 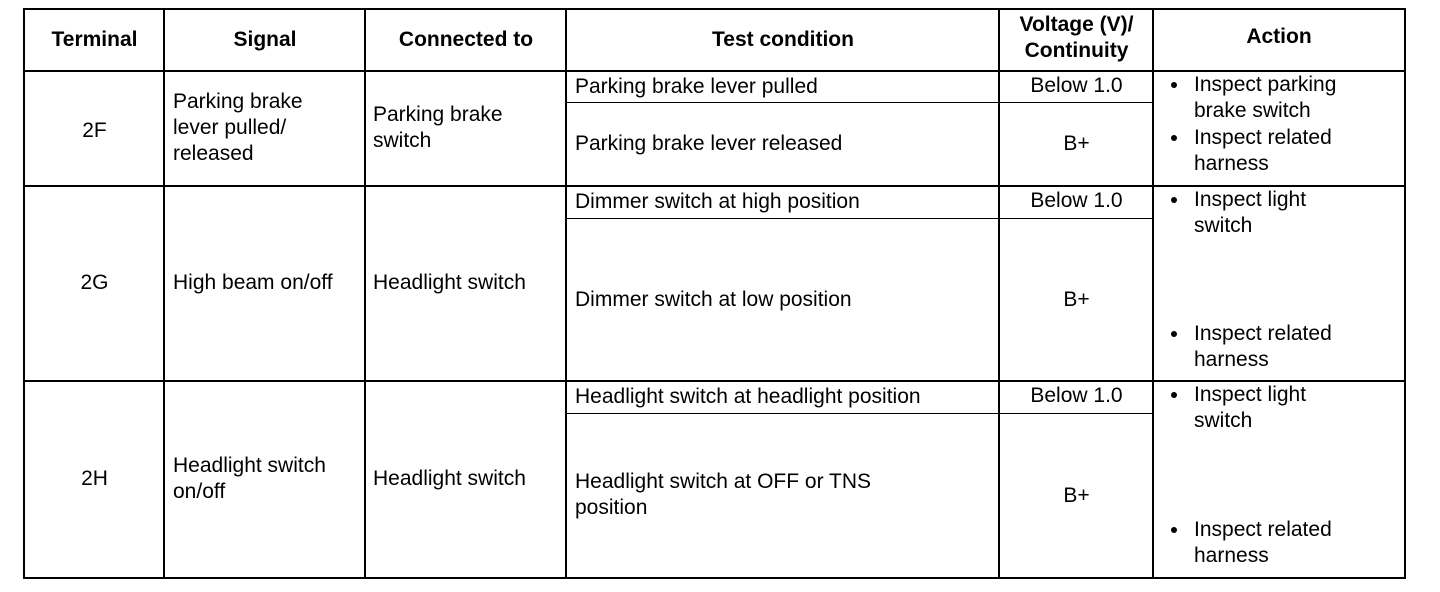 What do you see at coordinates (1076, 38) in the screenshot?
I see `header-voltage: Voltage (V)/ Continuity` at bounding box center [1076, 38].